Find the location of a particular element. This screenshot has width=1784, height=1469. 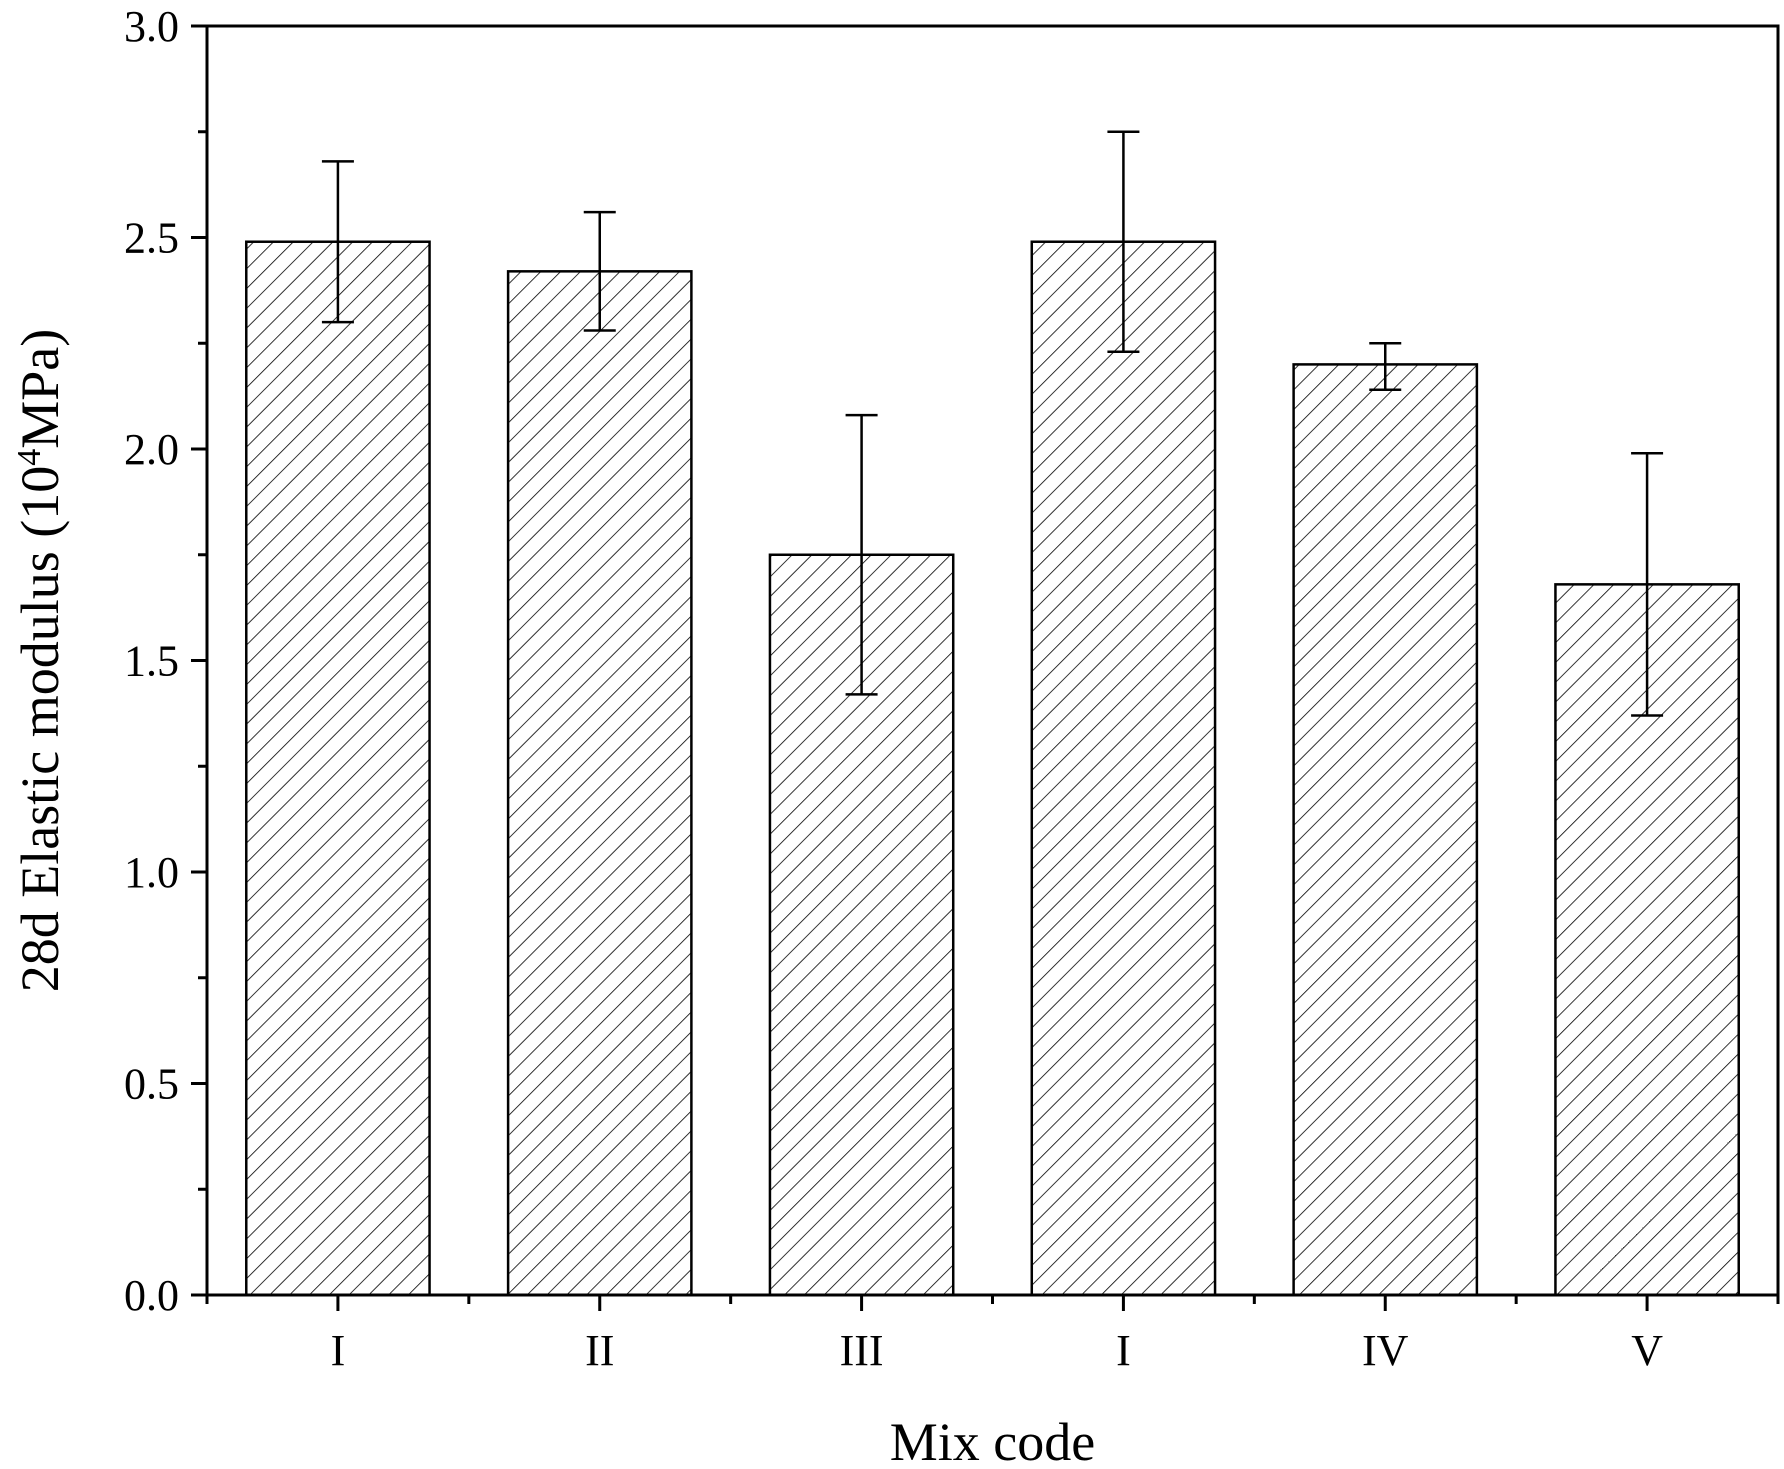

y-axis-title: 28d Elastic modulus (104MPa) is located at coordinates (40, 660).